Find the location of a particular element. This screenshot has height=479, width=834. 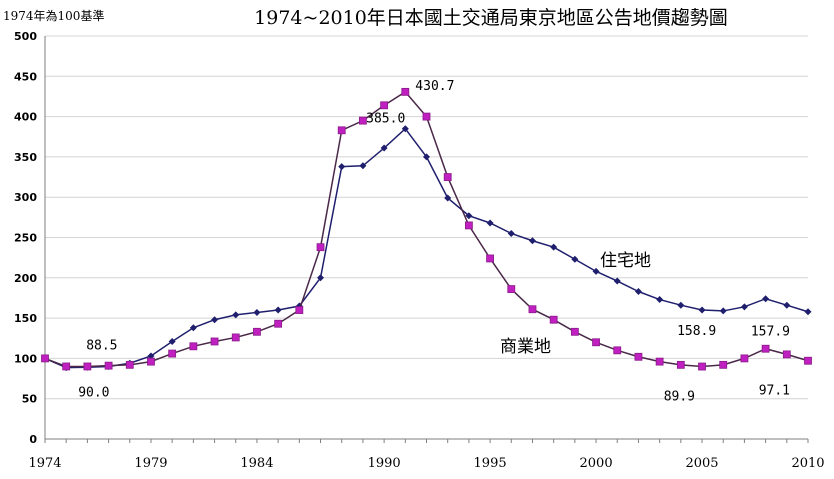

series-label-residential: 住宅地 is located at coordinates (625, 261).